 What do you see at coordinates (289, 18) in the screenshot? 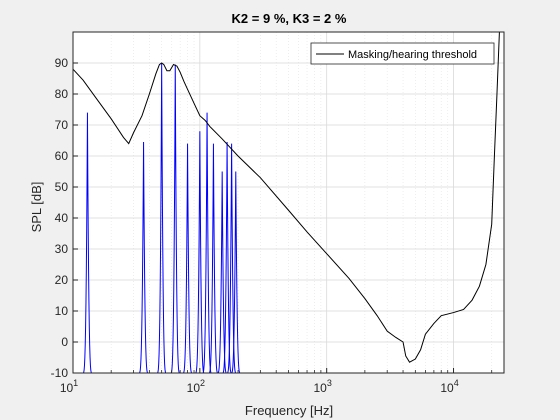
I see `chart-title: K2 = 9 %, K3 = 2 %` at bounding box center [289, 18].